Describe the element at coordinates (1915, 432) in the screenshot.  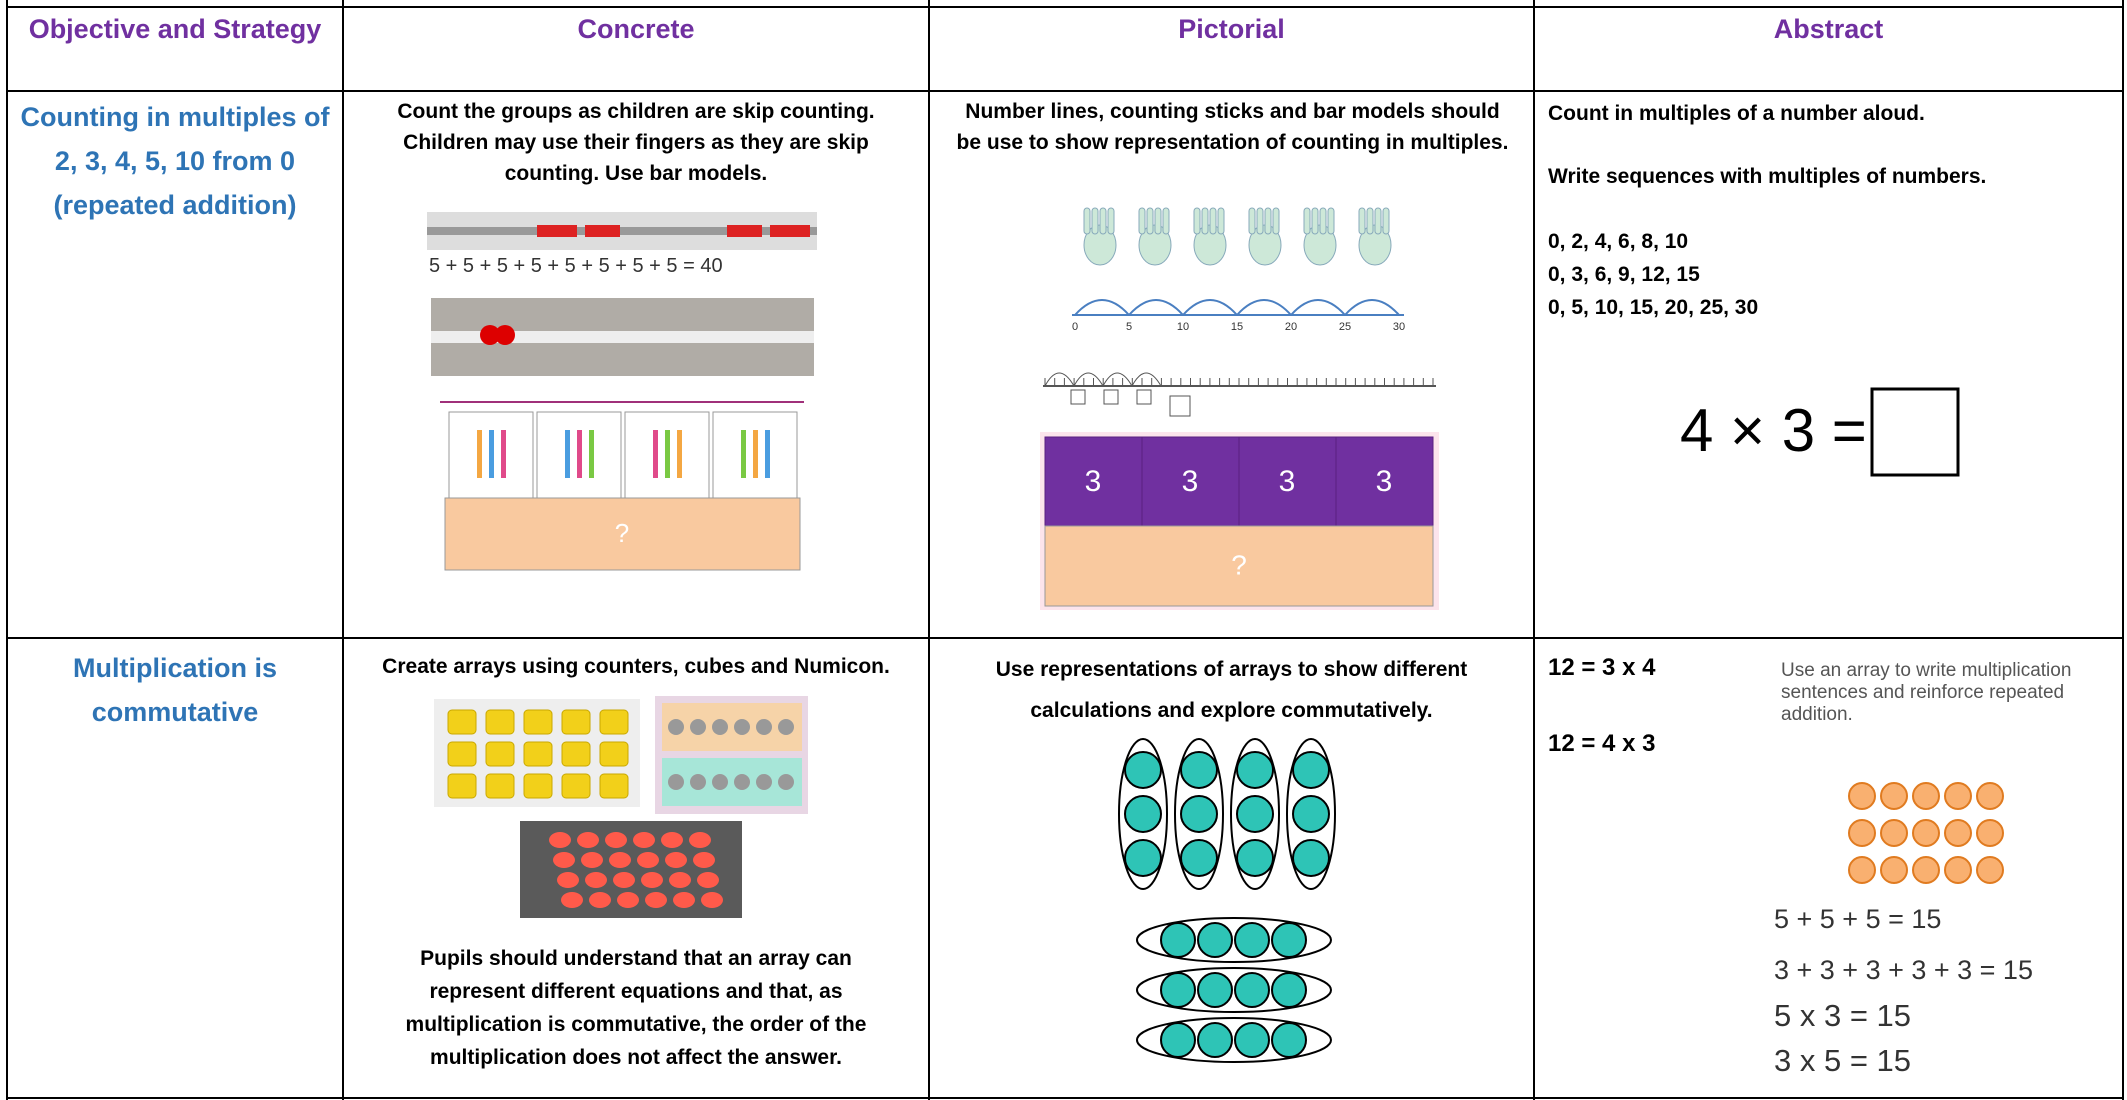
I see `answer-box` at that location.